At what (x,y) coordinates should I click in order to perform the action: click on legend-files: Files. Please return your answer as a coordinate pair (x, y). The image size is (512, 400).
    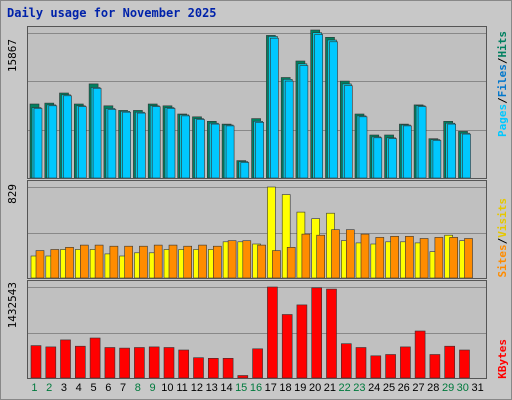
    Looking at the image, I should click on (502, 81).